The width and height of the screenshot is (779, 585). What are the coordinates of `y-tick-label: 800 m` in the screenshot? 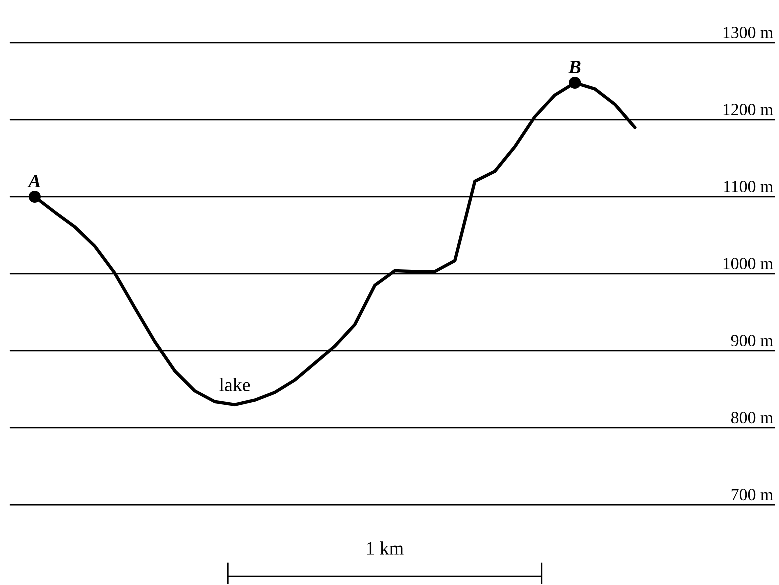 It's located at (752, 418).